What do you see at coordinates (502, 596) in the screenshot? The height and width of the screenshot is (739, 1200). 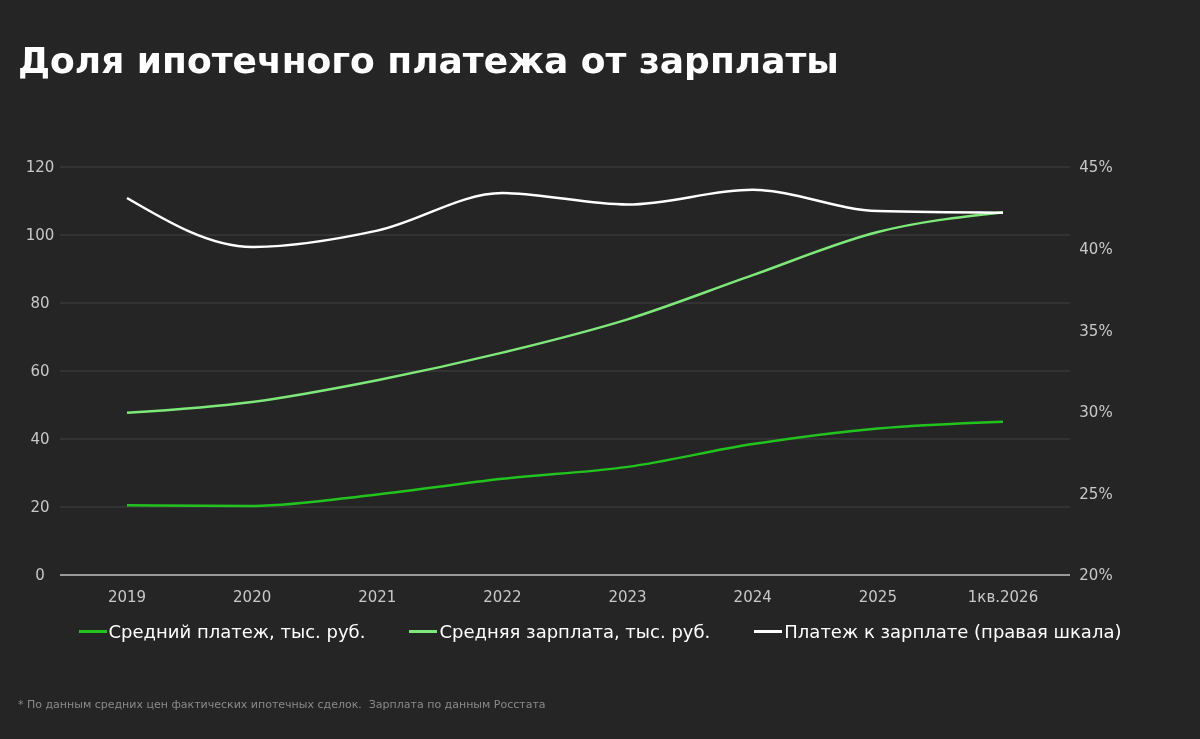 I see `x-tick-label: 2022` at bounding box center [502, 596].